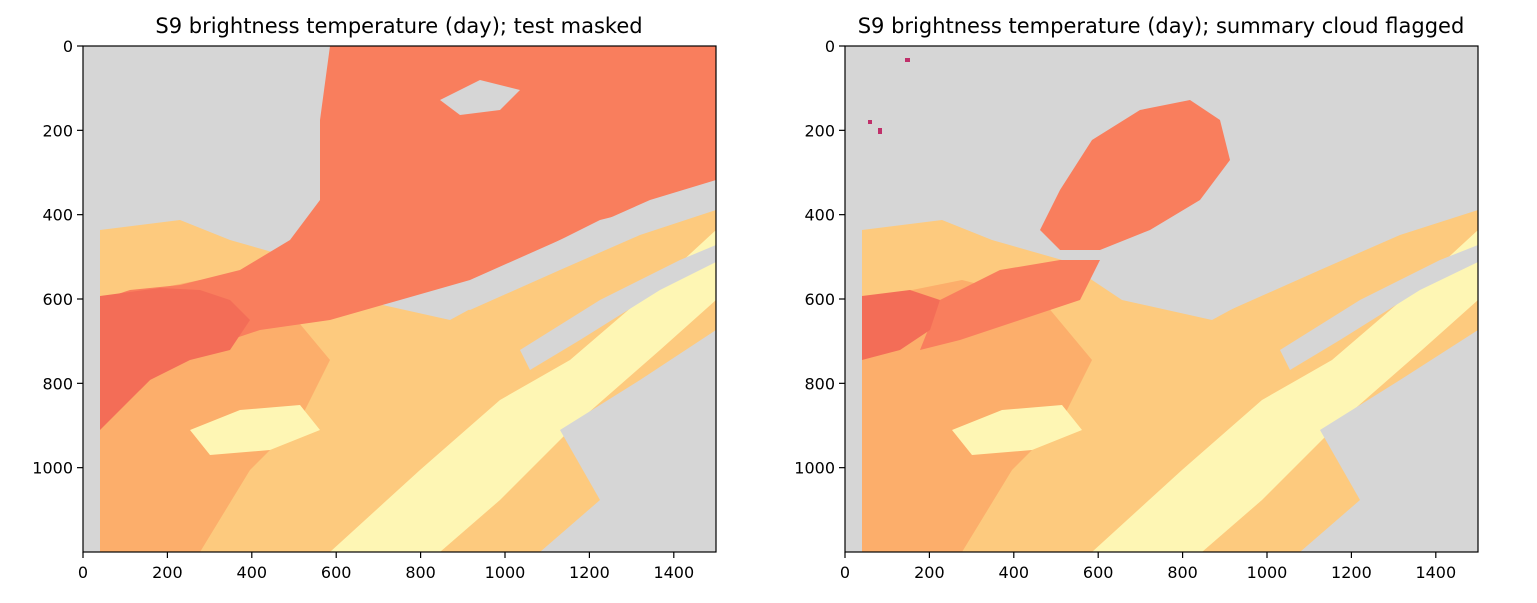  I want to click on land-region-coast, so click(977, 416).